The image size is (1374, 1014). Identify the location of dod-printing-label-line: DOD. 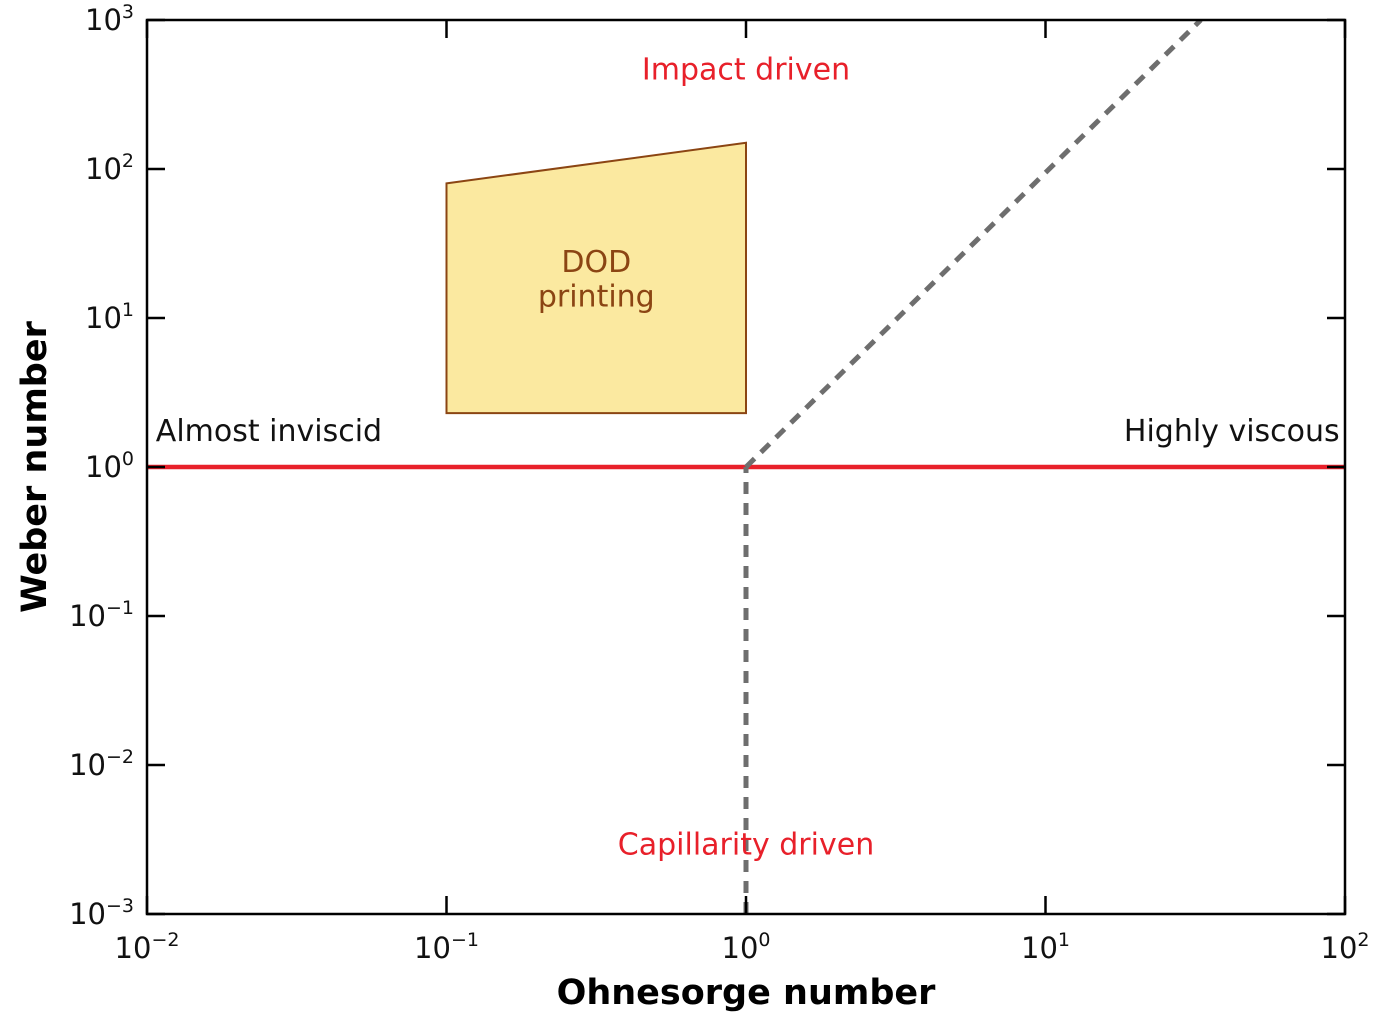
(596, 262).